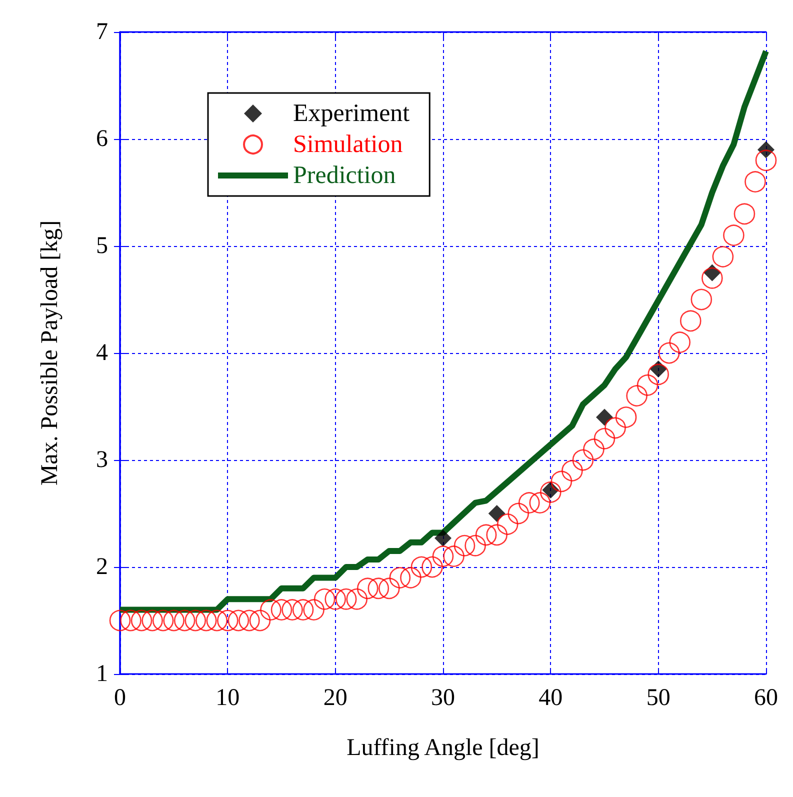  Describe the element at coordinates (443, 698) in the screenshot. I see `x-tick-label: 30` at that location.